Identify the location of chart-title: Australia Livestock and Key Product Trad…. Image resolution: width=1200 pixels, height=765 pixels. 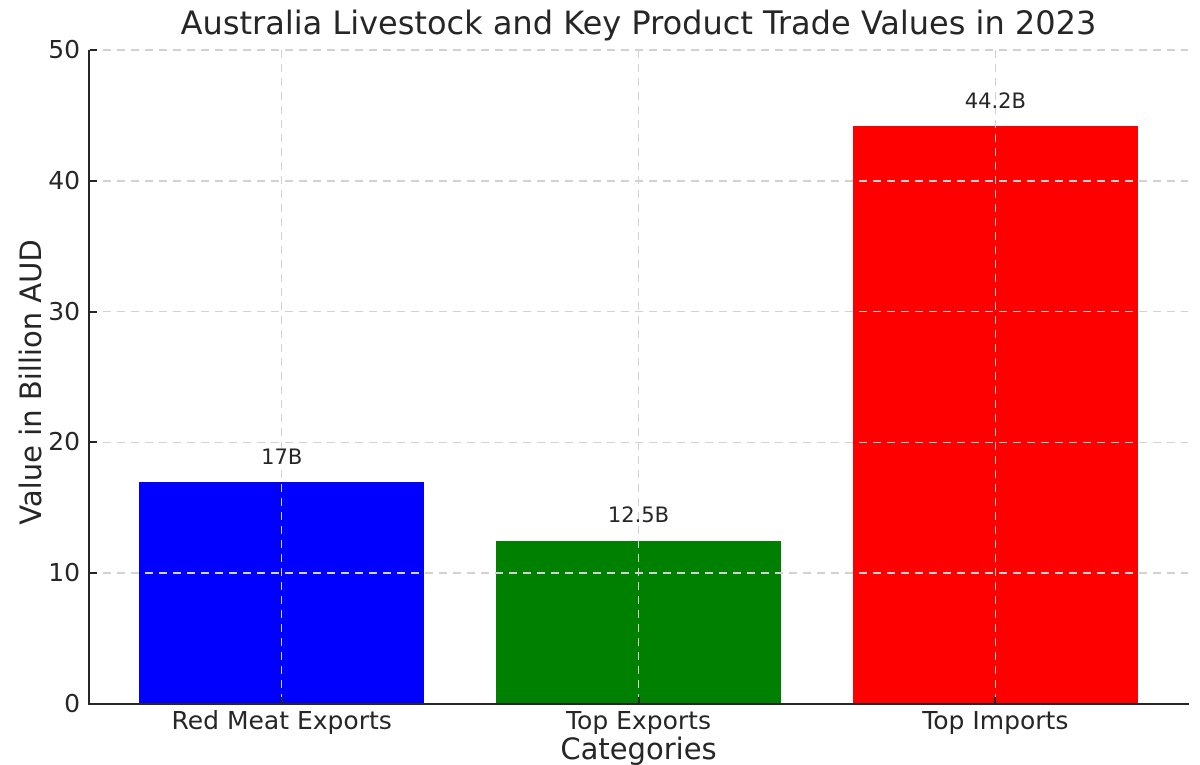
(638, 23).